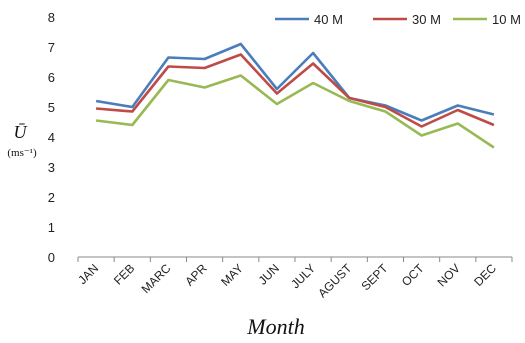 The height and width of the screenshot is (343, 525). I want to click on legend-label: 40 M, so click(328, 19).